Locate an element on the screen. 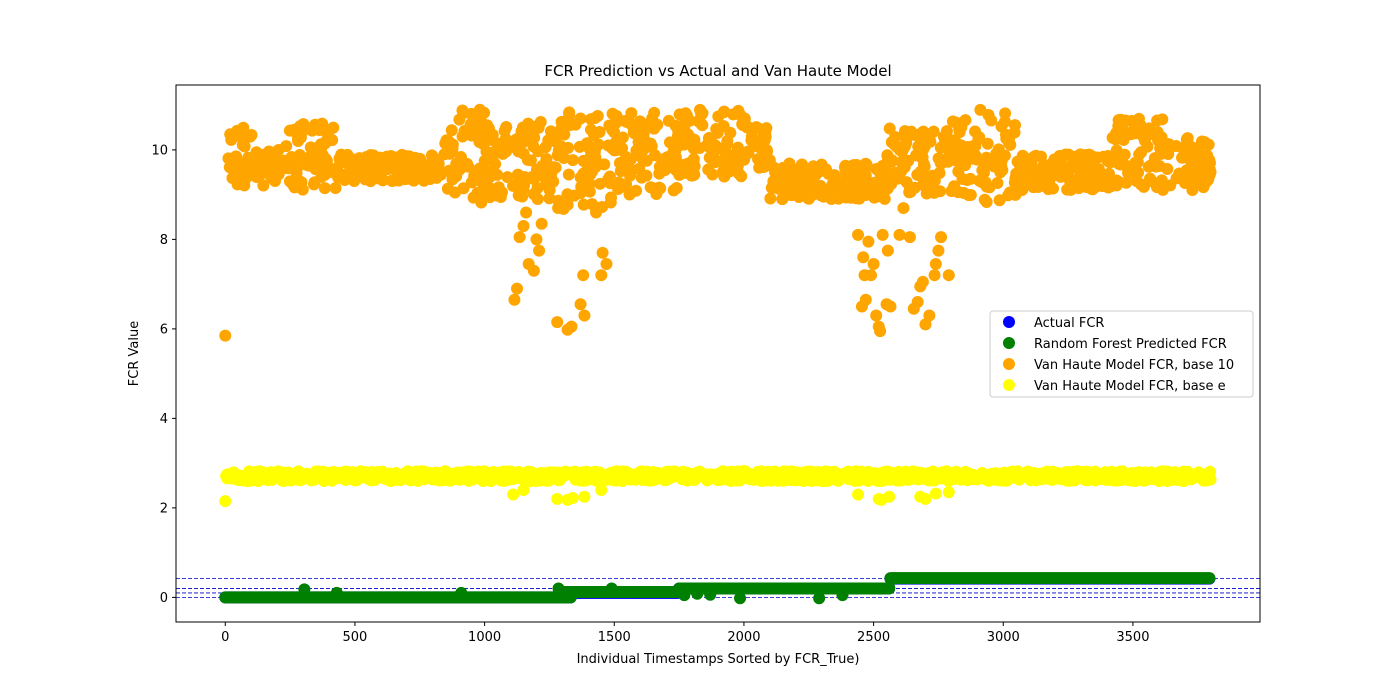 The height and width of the screenshot is (700, 1400). x-tick-label: 1000 is located at coordinates (484, 637).